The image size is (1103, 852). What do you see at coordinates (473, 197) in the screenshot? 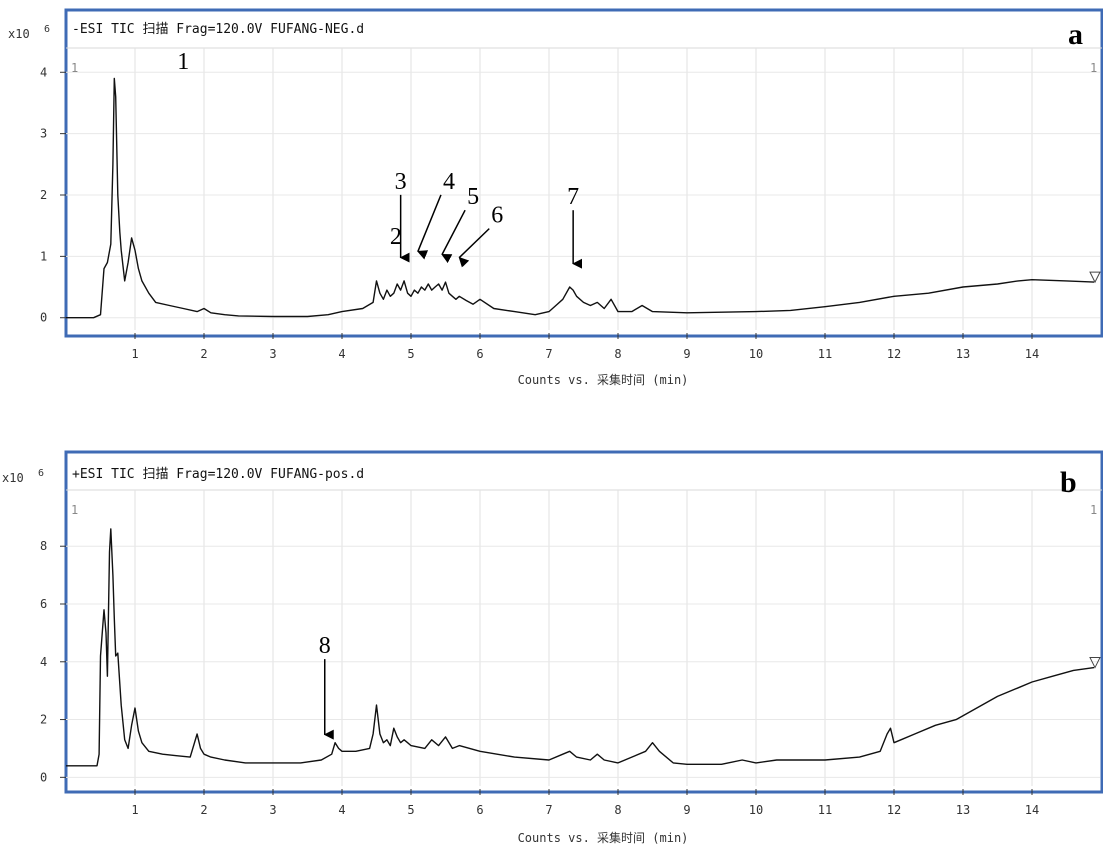
I see `peak-label-5: 5` at bounding box center [473, 197].